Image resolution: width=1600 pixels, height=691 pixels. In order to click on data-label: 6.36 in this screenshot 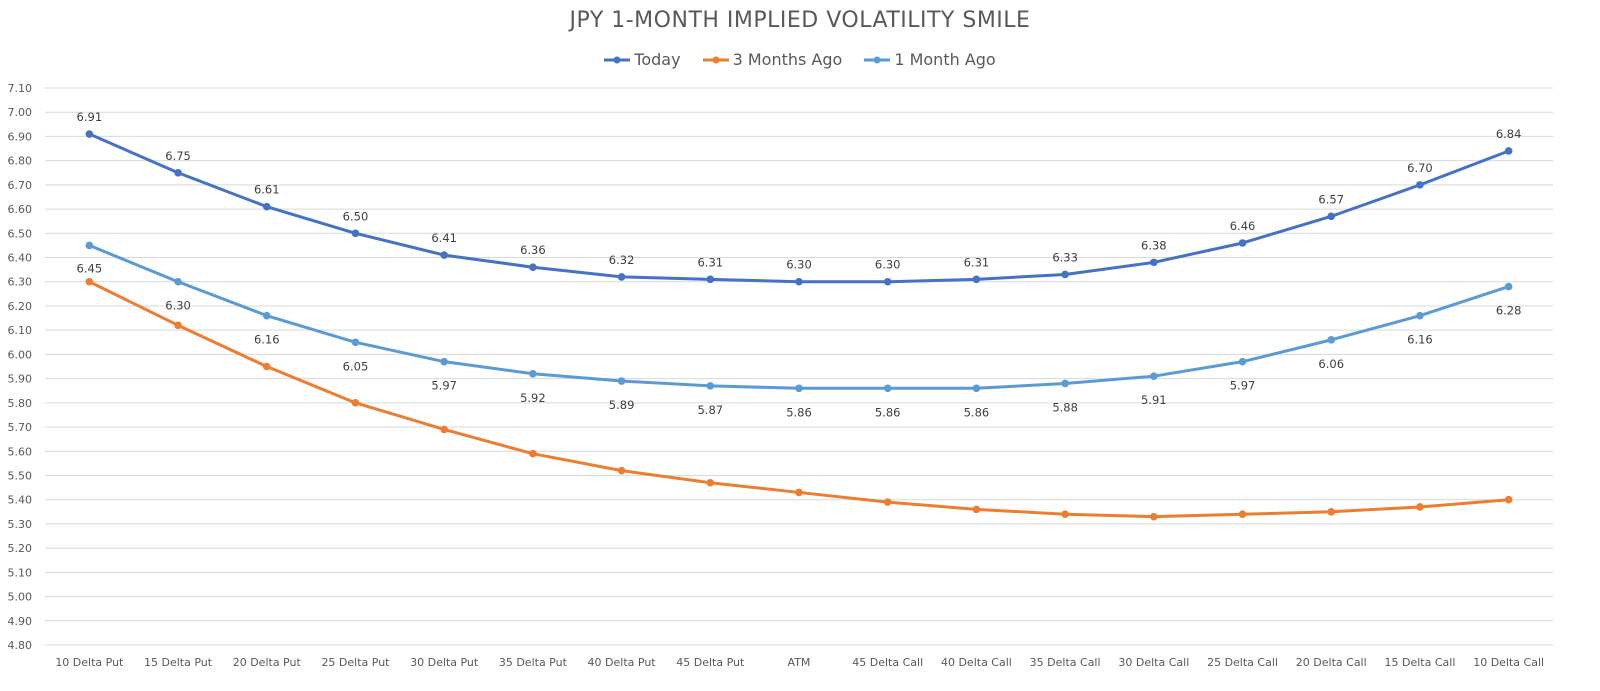, I will do `click(533, 250)`.